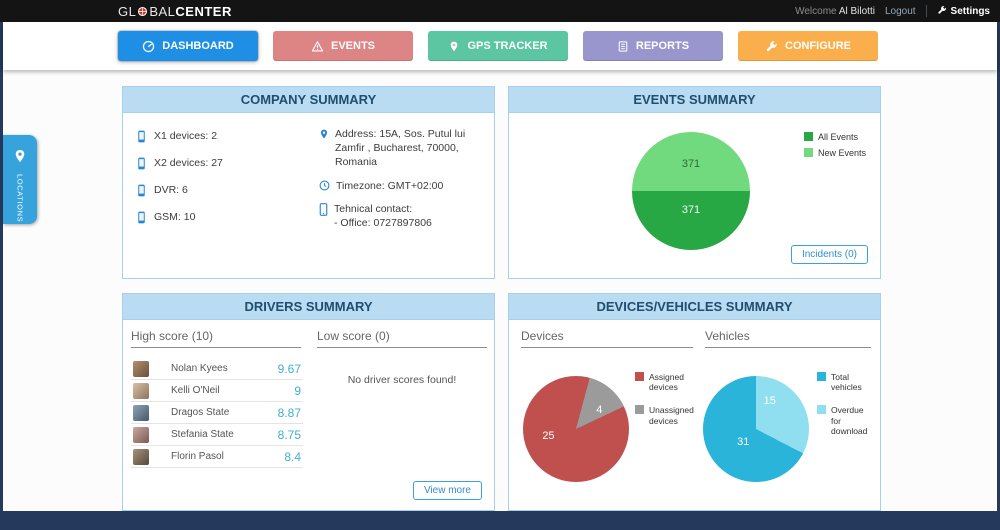  Describe the element at coordinates (216, 338) in the screenshot. I see `high-score-header: High score (10)` at that location.